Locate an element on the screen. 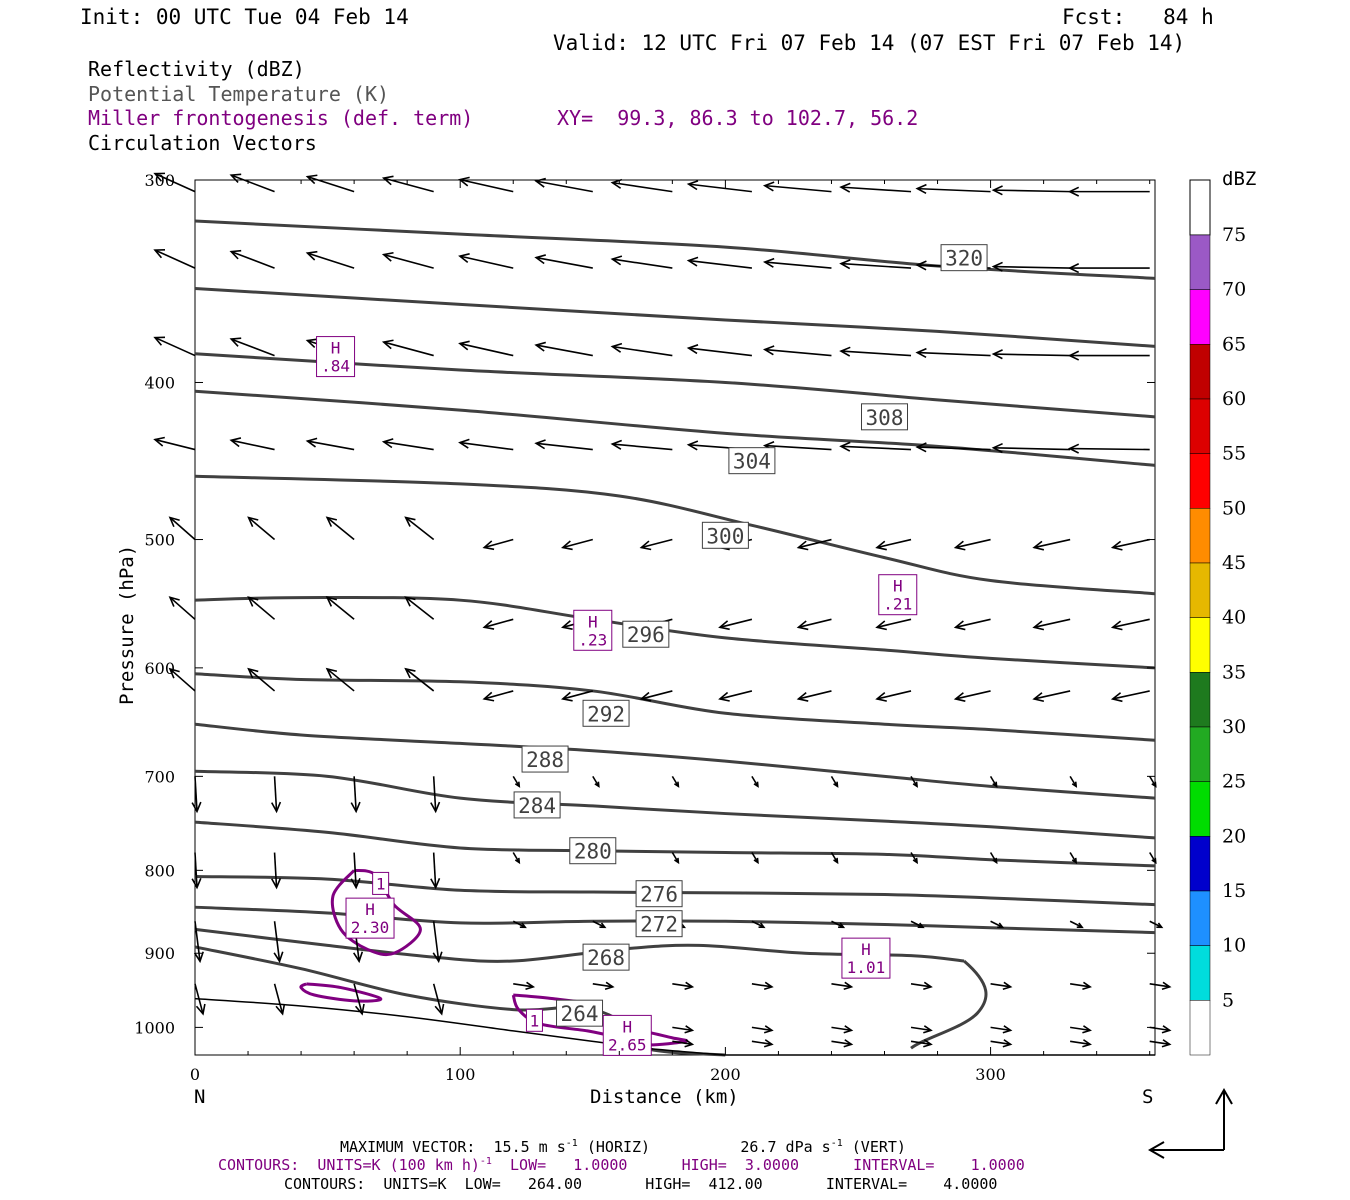  x-tick-label: 300 is located at coordinates (990, 1074).